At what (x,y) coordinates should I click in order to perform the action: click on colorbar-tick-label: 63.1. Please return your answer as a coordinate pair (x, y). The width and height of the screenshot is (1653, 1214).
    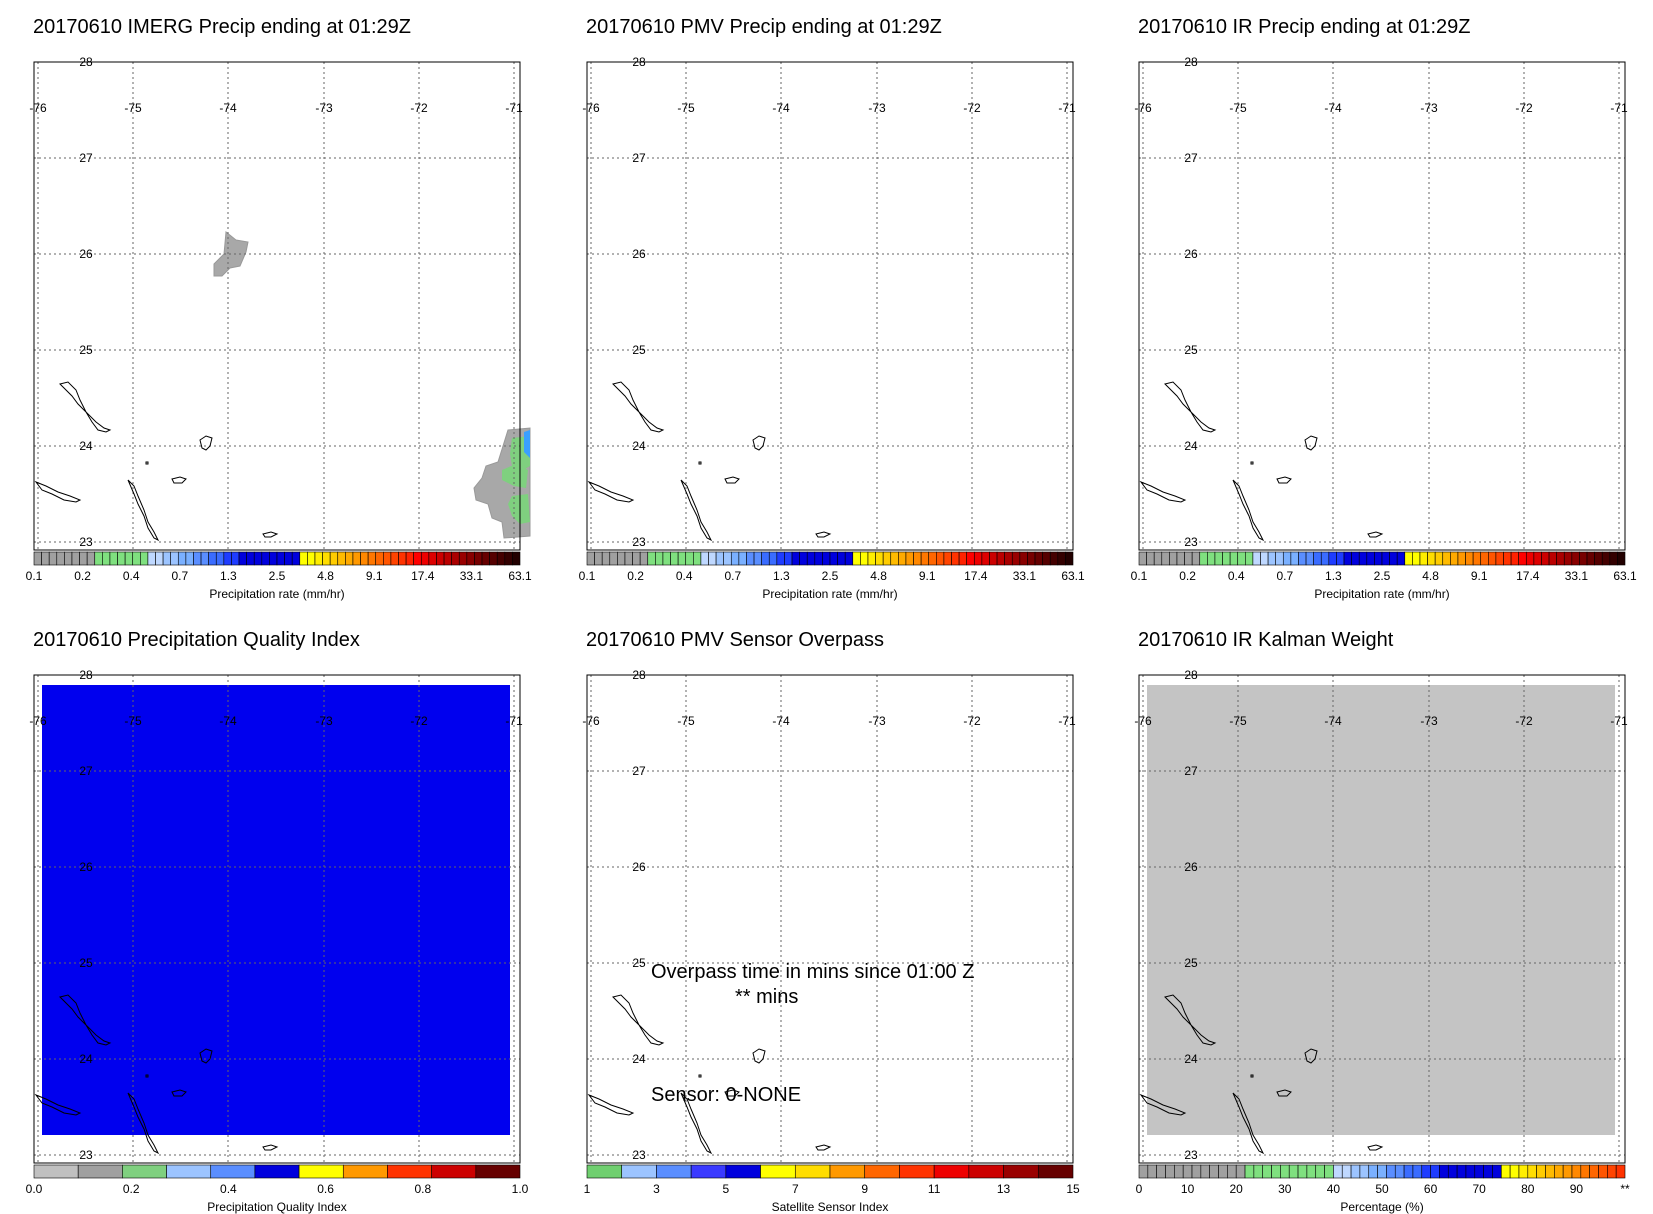
    Looking at the image, I should click on (1625, 576).